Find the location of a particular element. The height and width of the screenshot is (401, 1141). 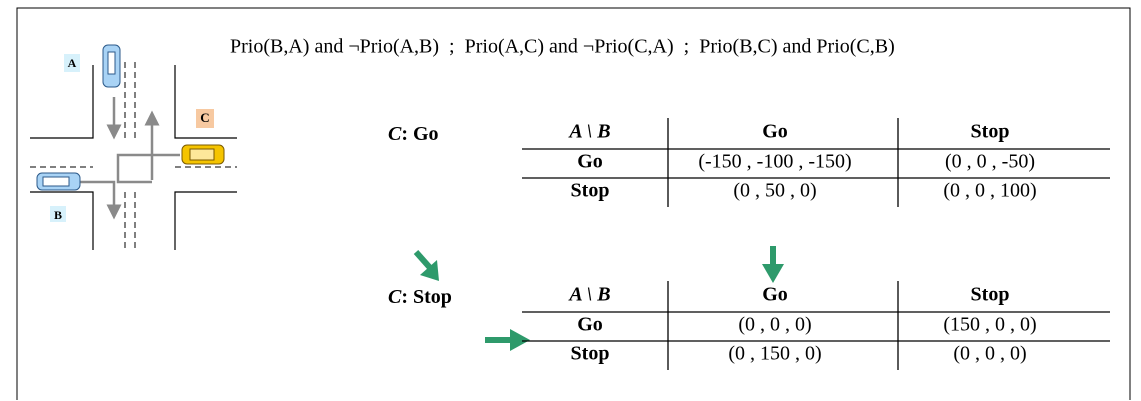

car-label: C is located at coordinates (204, 117).